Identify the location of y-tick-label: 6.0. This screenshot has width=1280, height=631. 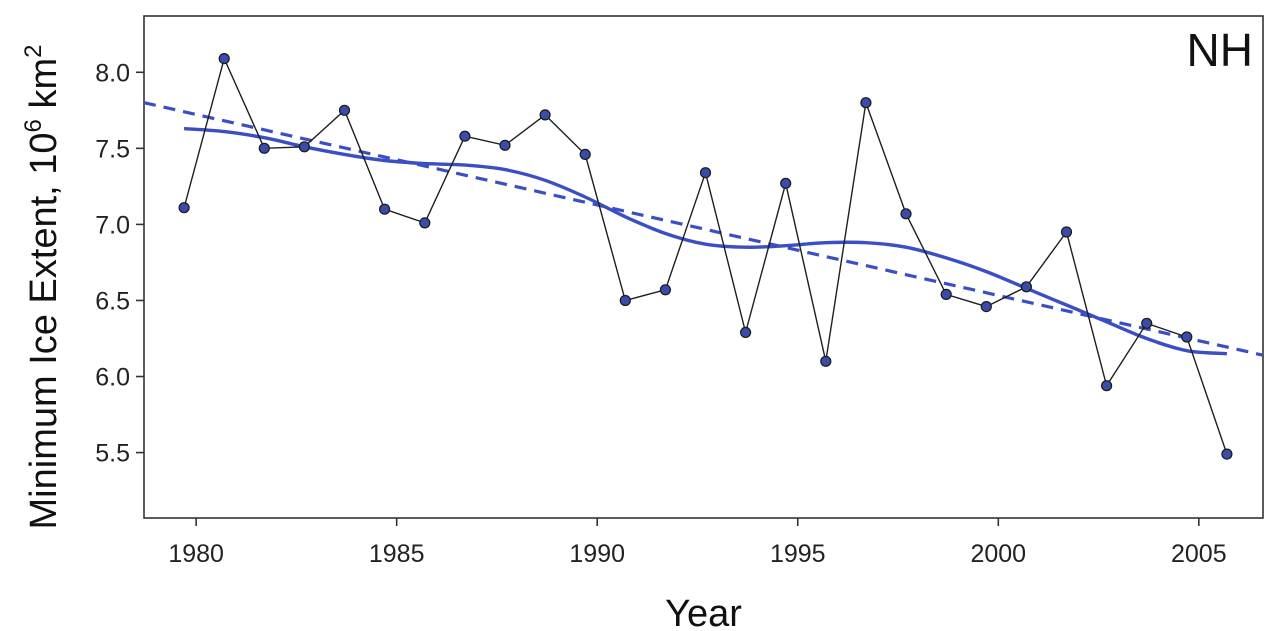
(112, 378).